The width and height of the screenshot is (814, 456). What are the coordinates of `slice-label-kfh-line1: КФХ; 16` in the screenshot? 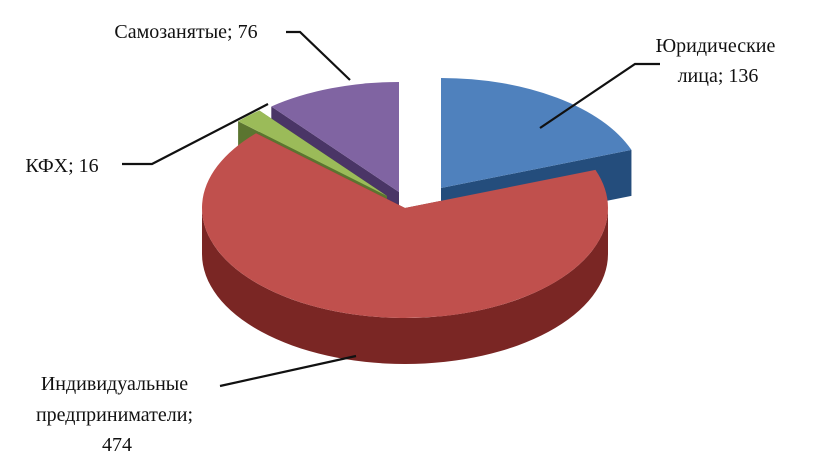 It's located at (61, 166).